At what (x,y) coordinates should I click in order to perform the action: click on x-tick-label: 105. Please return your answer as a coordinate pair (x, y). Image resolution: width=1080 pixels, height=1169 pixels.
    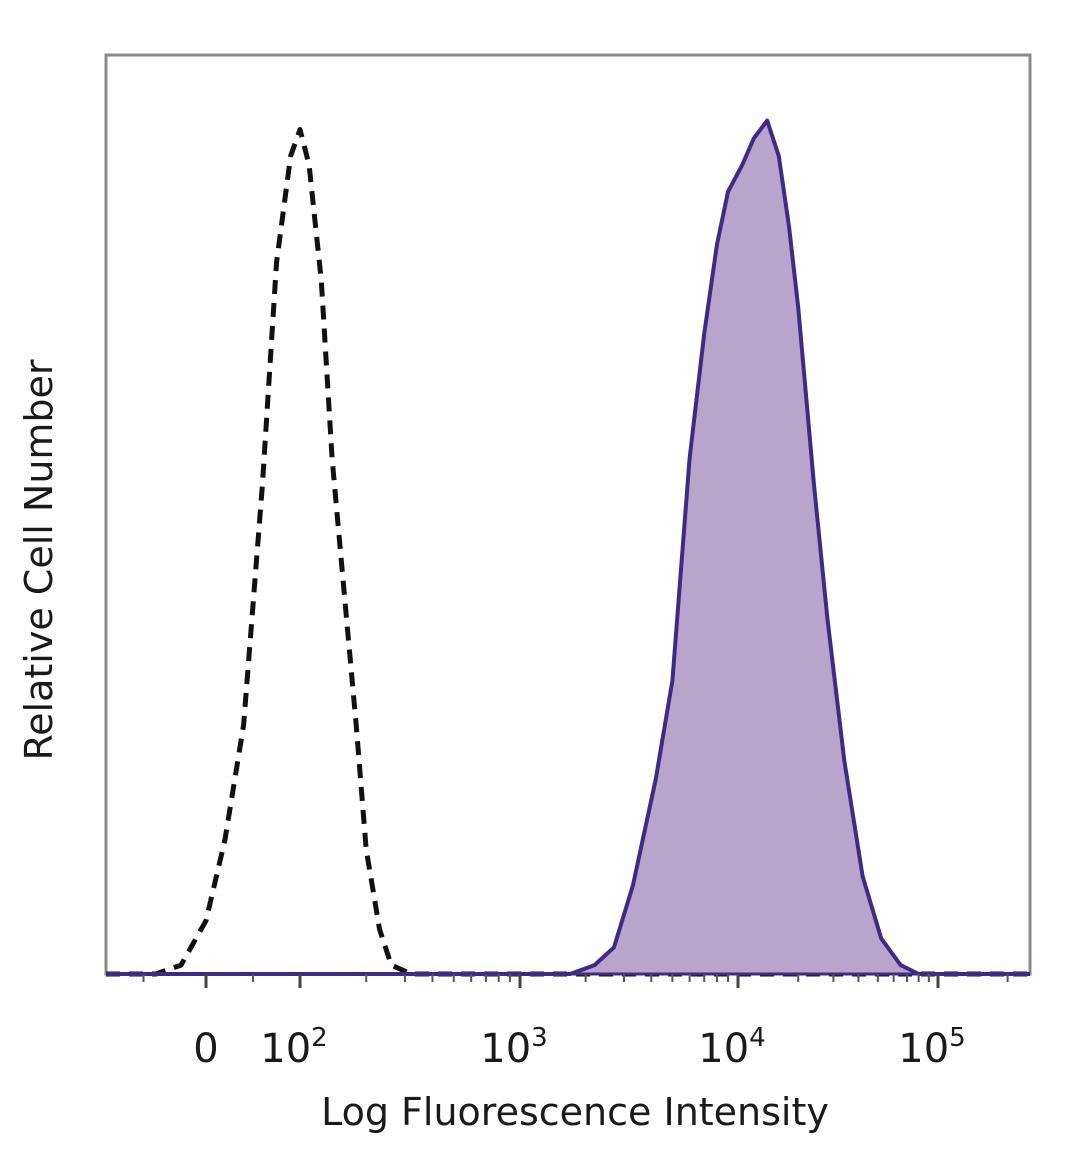
    Looking at the image, I should click on (931, 1047).